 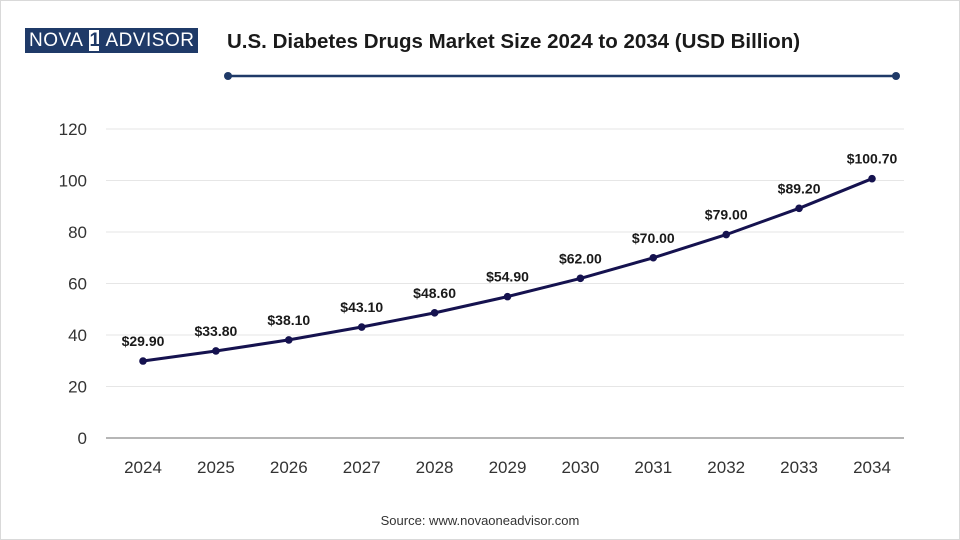 I want to click on x-tick-label: 2026, so click(x=289, y=467).